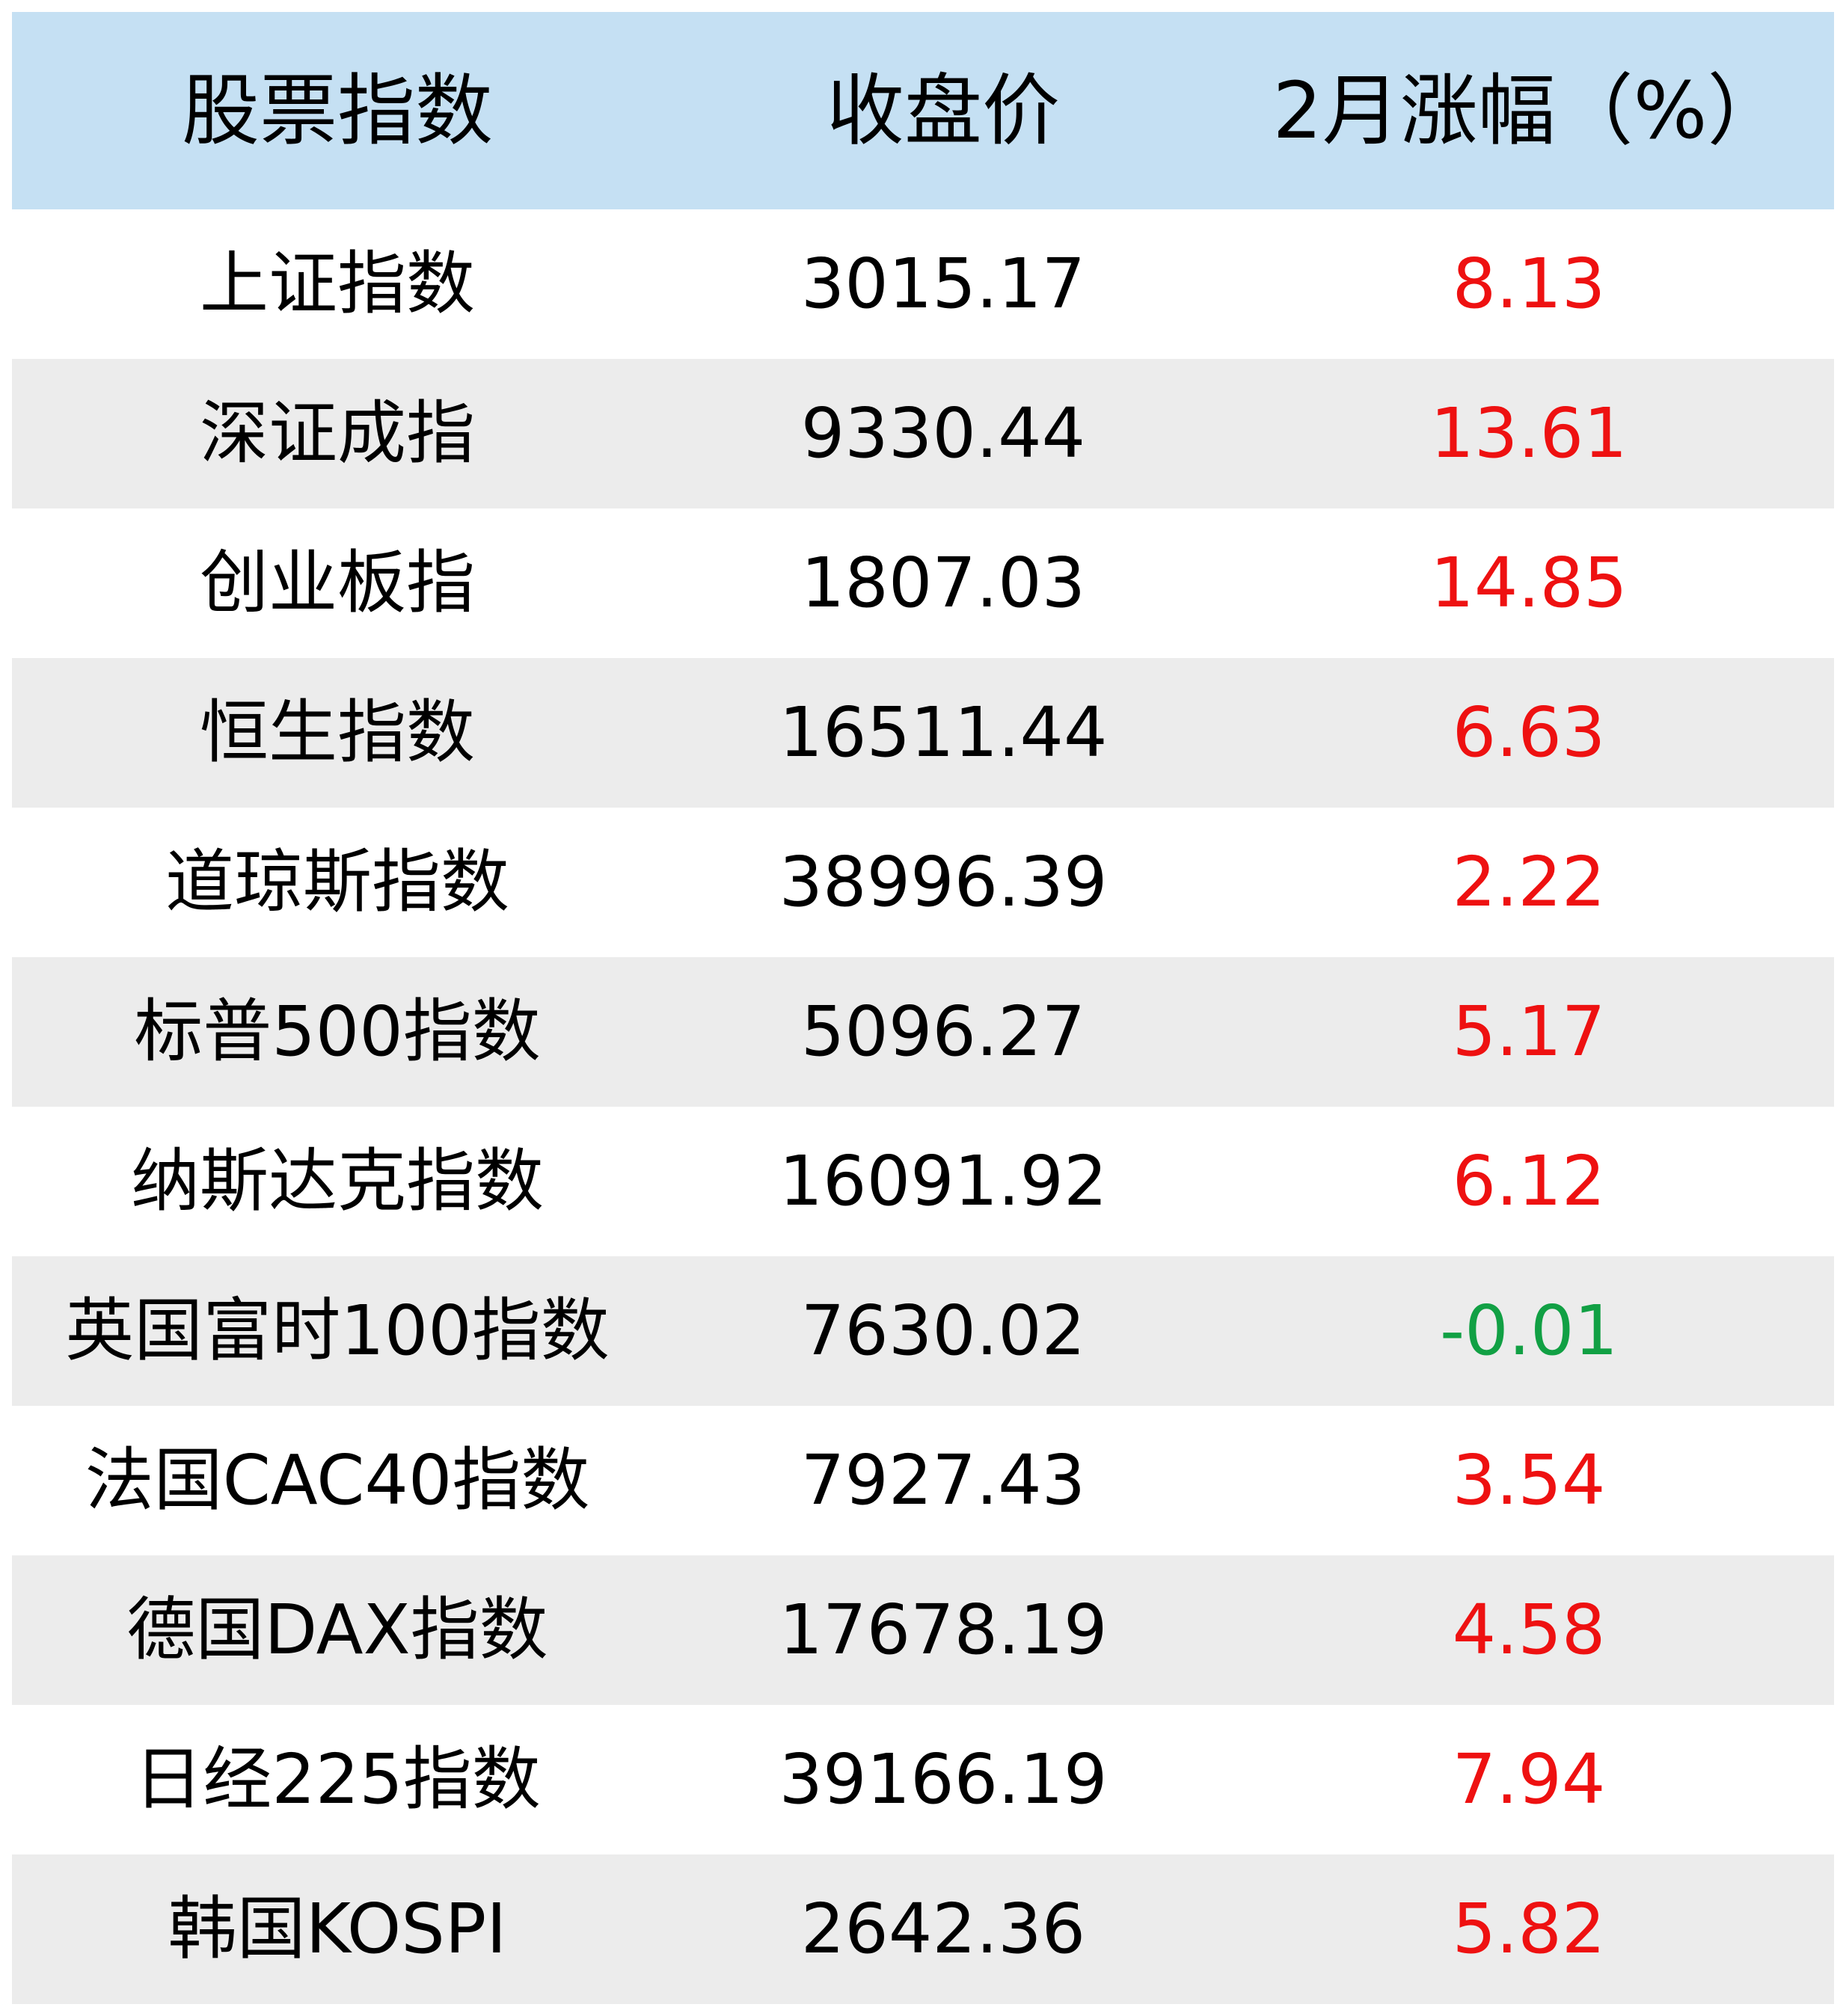 This screenshot has height=2016, width=1846. What do you see at coordinates (337, 732) in the screenshot?
I see `index-name-cell: 恒生指数` at bounding box center [337, 732].